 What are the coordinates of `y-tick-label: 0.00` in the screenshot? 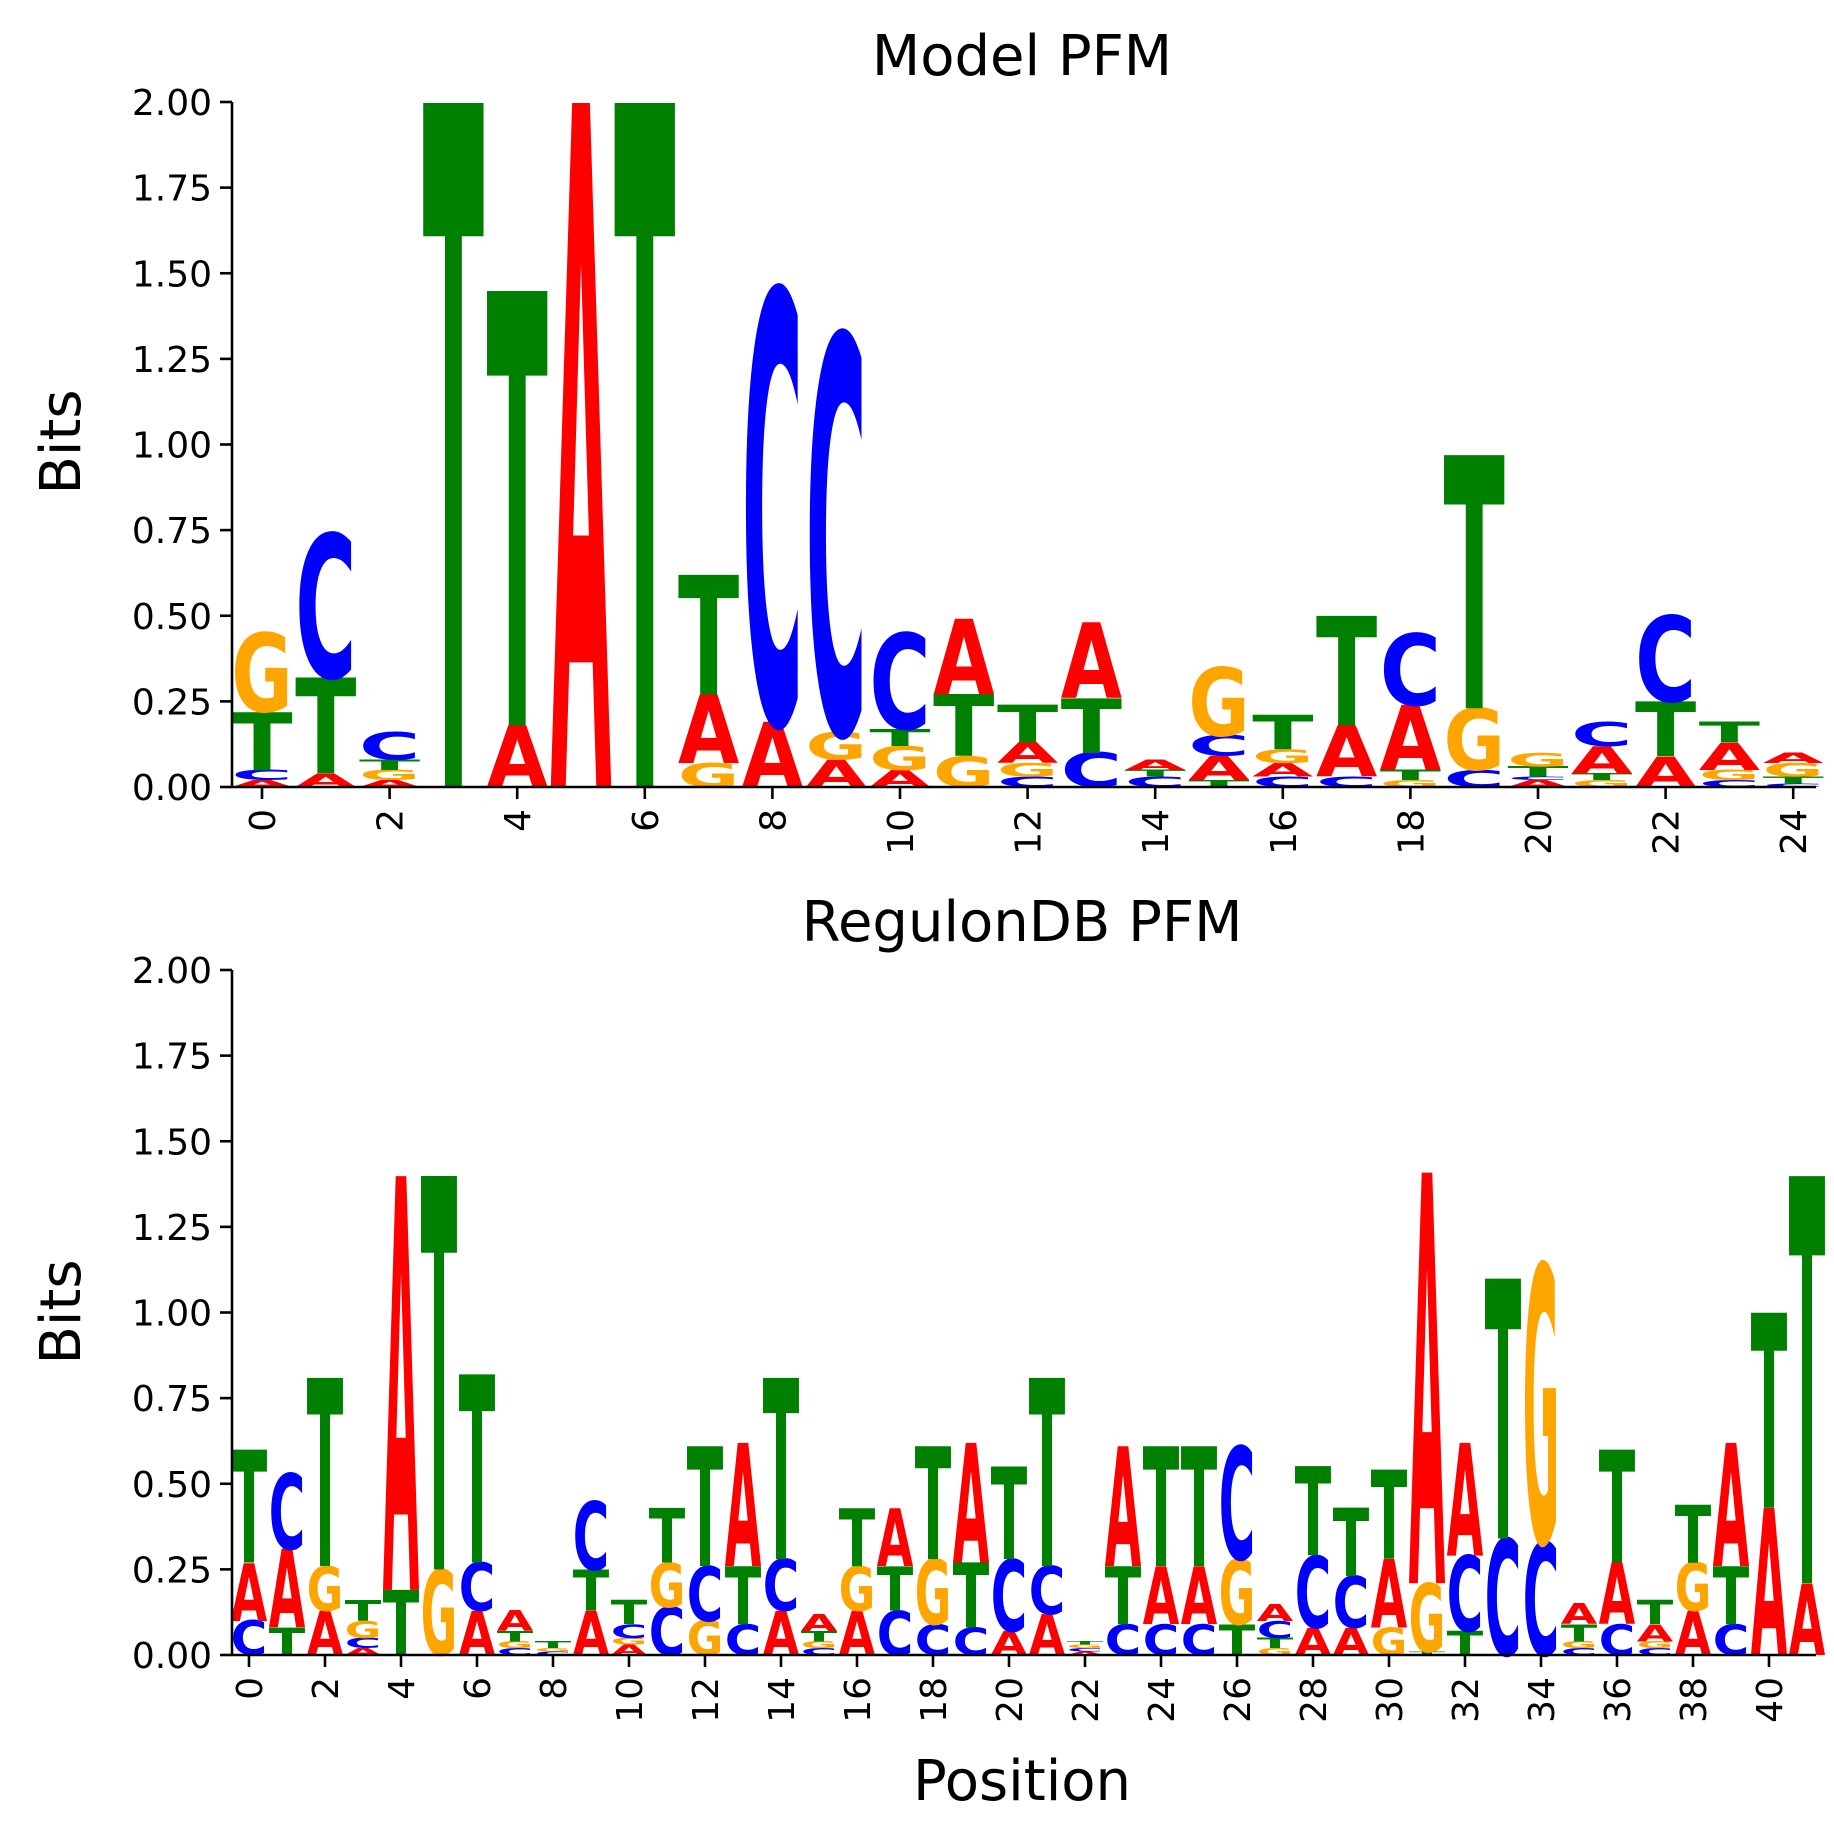 It's located at (172, 788).